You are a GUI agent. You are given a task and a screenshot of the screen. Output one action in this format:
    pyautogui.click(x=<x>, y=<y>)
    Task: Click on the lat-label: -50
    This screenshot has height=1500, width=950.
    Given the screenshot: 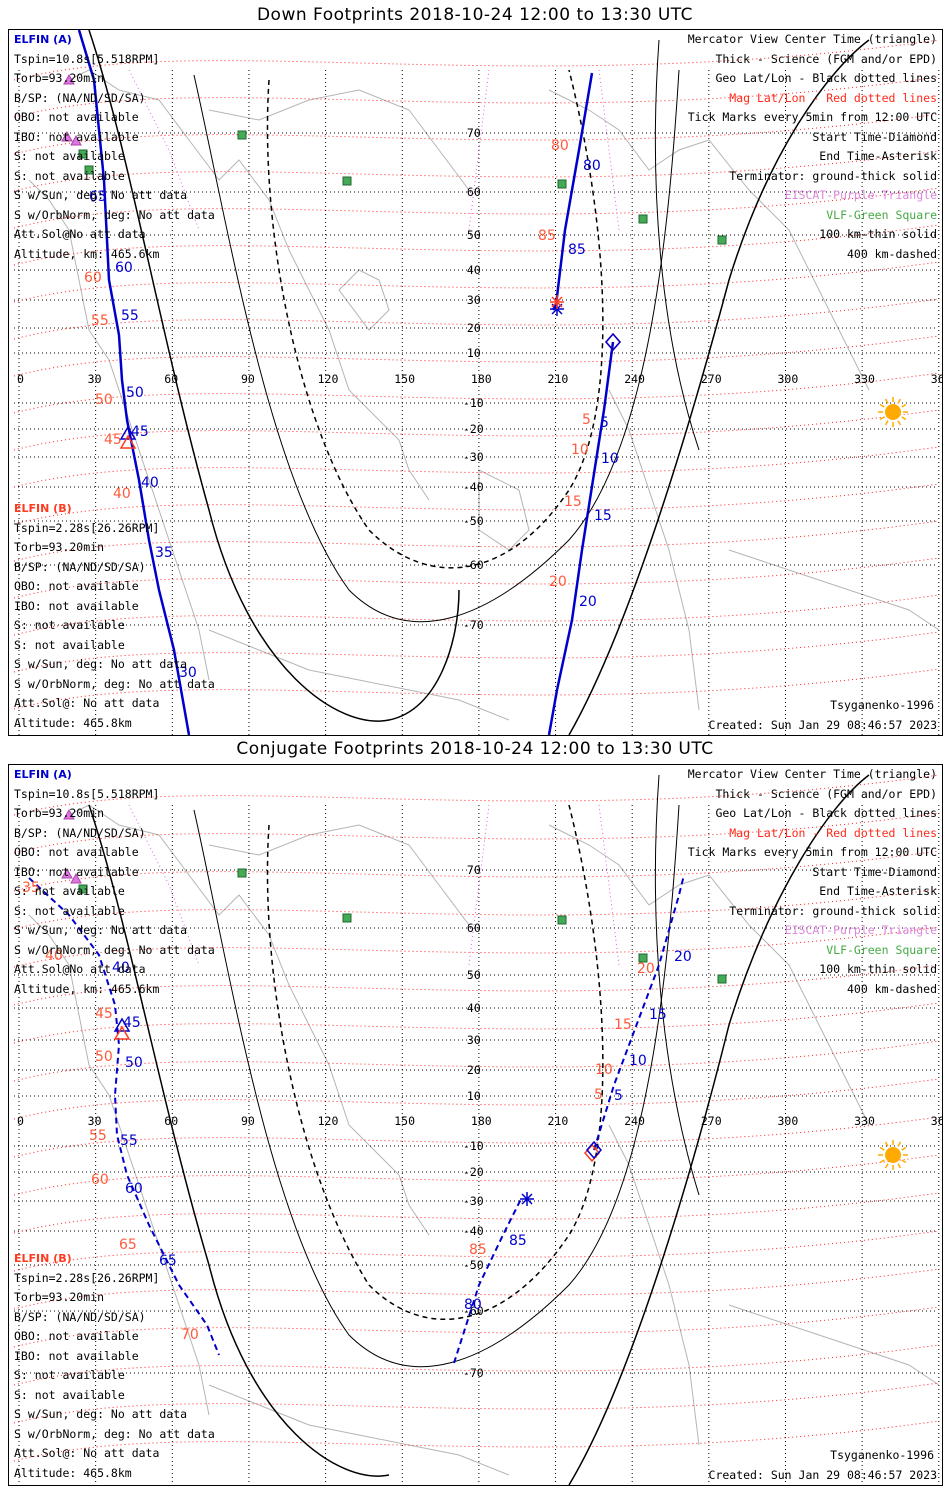 What is the action you would take?
    pyautogui.click(x=473, y=521)
    